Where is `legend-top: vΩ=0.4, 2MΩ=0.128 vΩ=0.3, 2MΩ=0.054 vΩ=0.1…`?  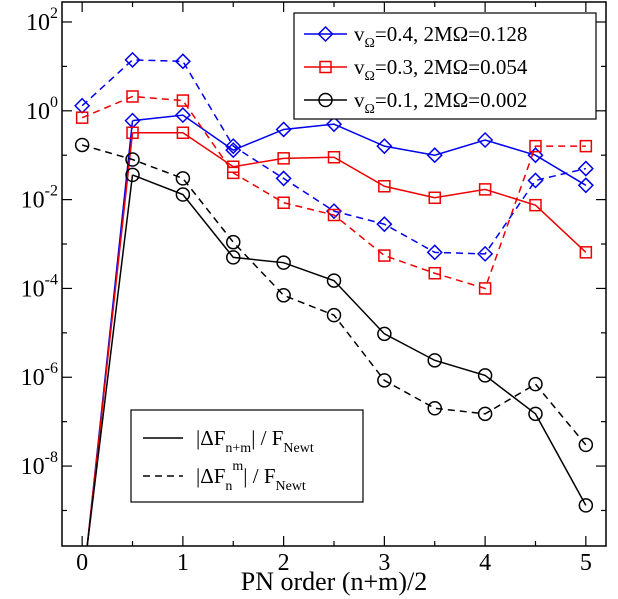
legend-top: vΩ=0.4, 2MΩ=0.128 vΩ=0.3, 2MΩ=0.054 vΩ=0.1… is located at coordinates (445, 66).